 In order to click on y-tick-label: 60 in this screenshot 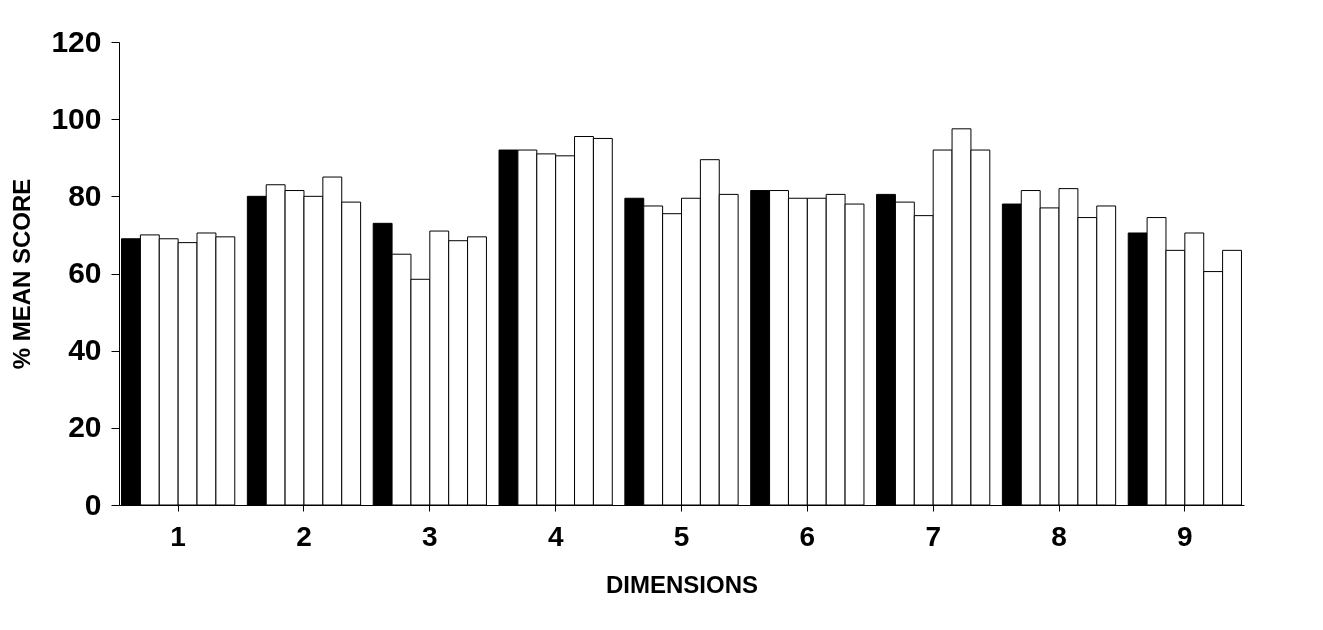, I will do `click(85, 272)`.